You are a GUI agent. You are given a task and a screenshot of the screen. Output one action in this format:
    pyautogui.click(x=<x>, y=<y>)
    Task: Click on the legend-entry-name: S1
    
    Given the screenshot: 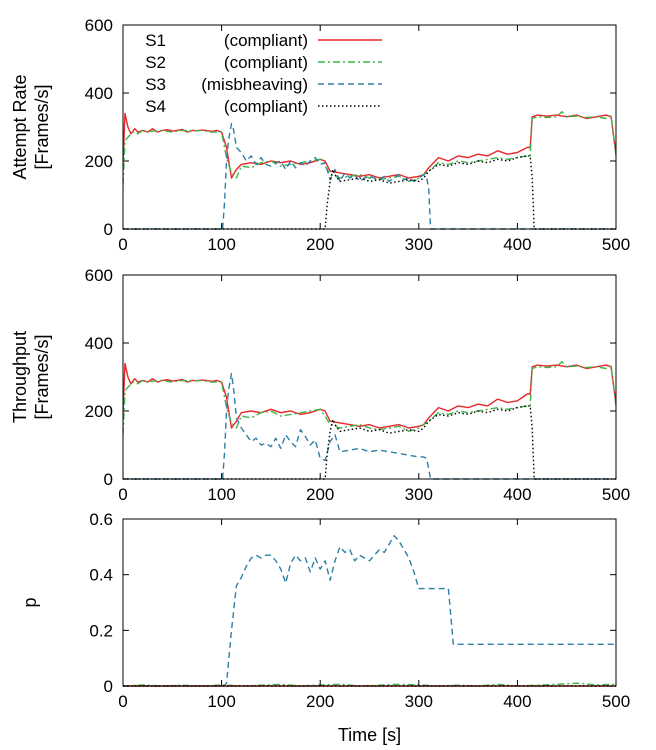 What is the action you would take?
    pyautogui.click(x=155, y=40)
    